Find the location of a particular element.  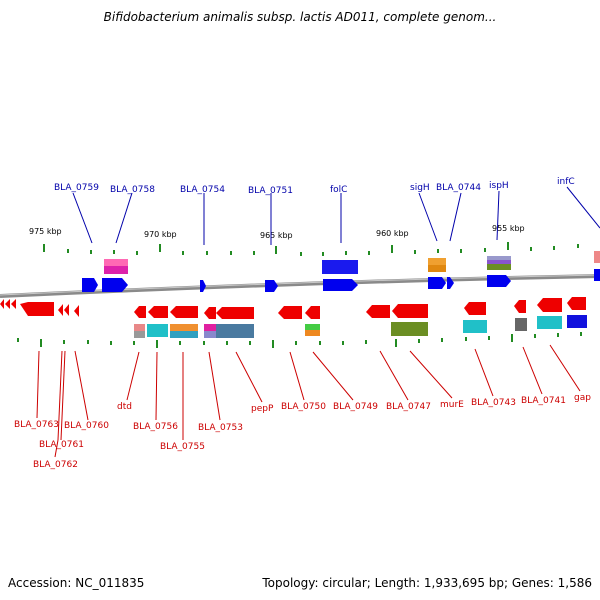

gene-label-bla-0762: BLA_0762 is located at coordinates (55, 465).